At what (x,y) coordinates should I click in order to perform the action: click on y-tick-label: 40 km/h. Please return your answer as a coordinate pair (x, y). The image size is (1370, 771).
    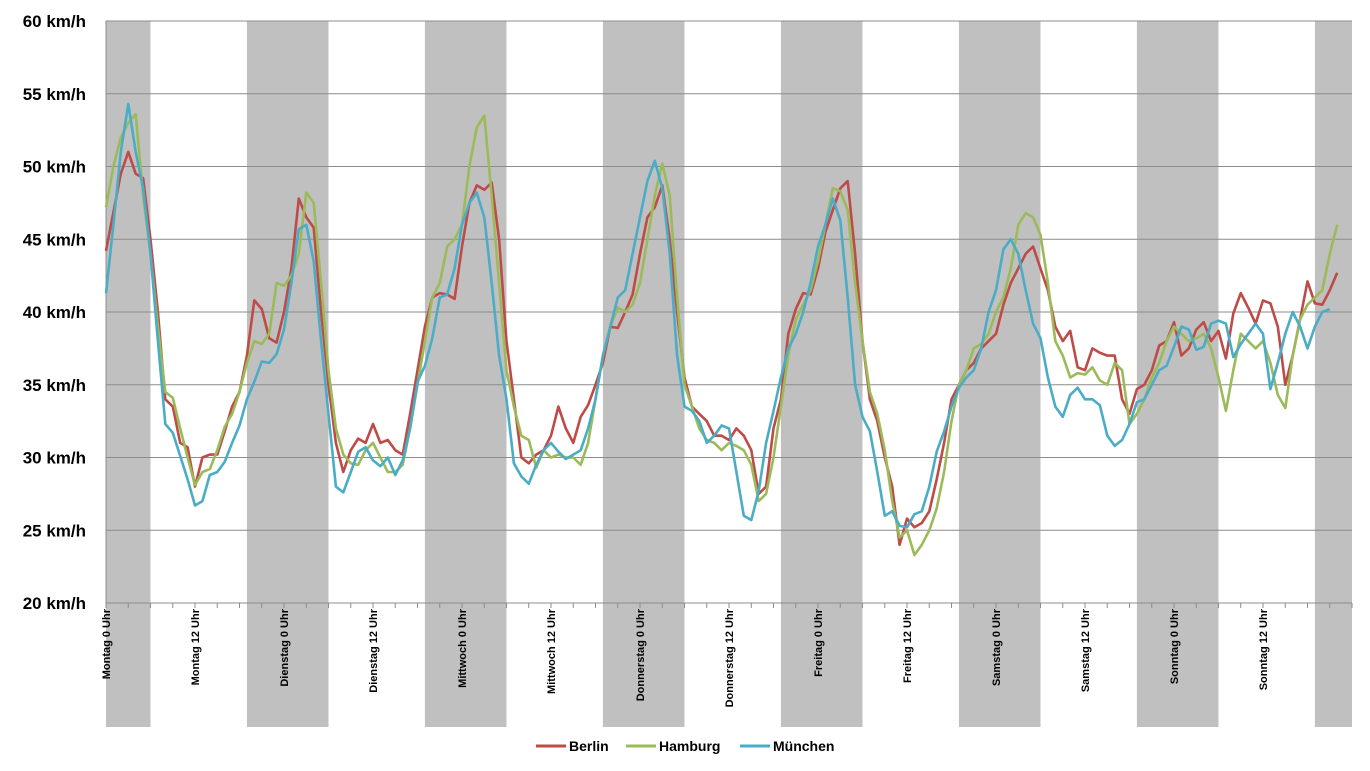
    Looking at the image, I should click on (54, 312).